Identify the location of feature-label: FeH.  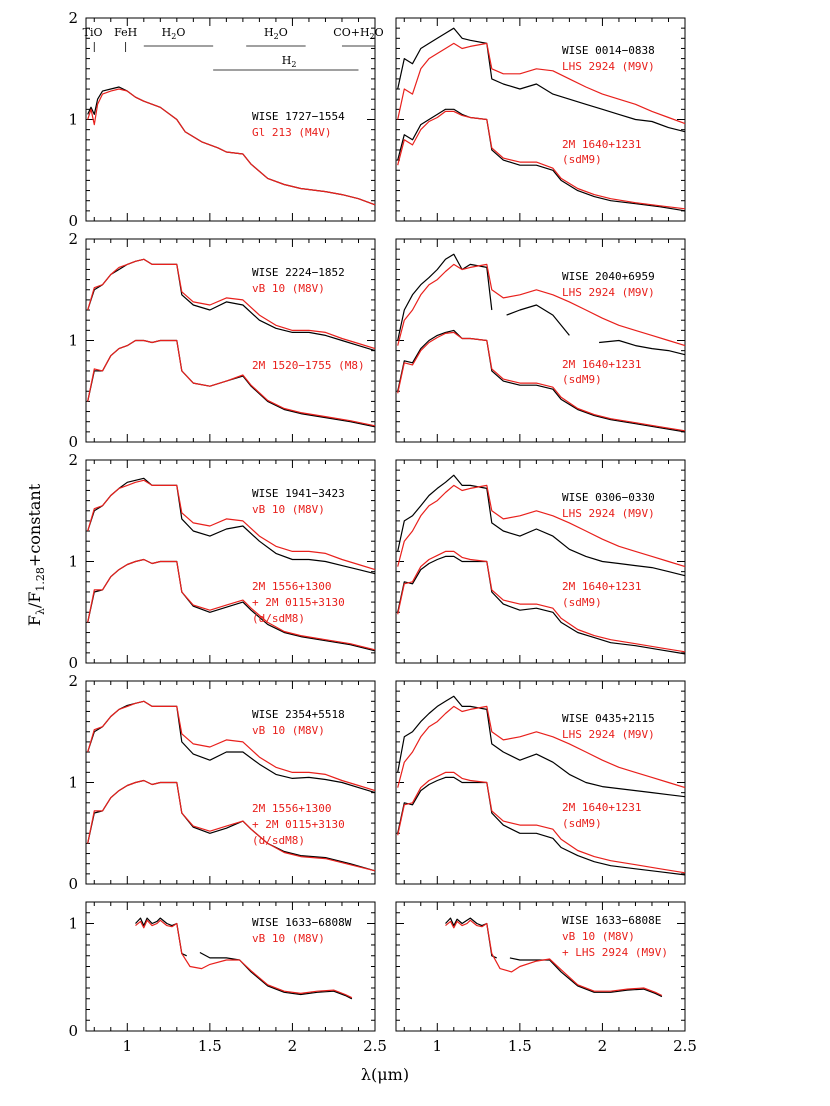
(125, 32).